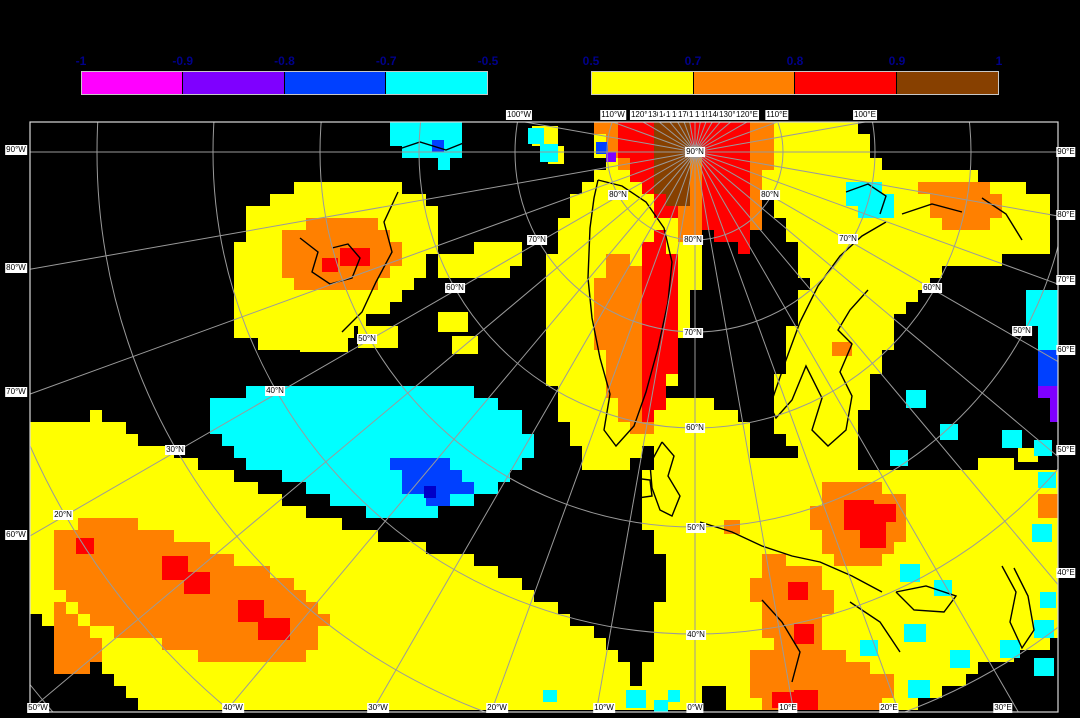  I want to click on lon-label-right: 90°E, so click(1066, 152).